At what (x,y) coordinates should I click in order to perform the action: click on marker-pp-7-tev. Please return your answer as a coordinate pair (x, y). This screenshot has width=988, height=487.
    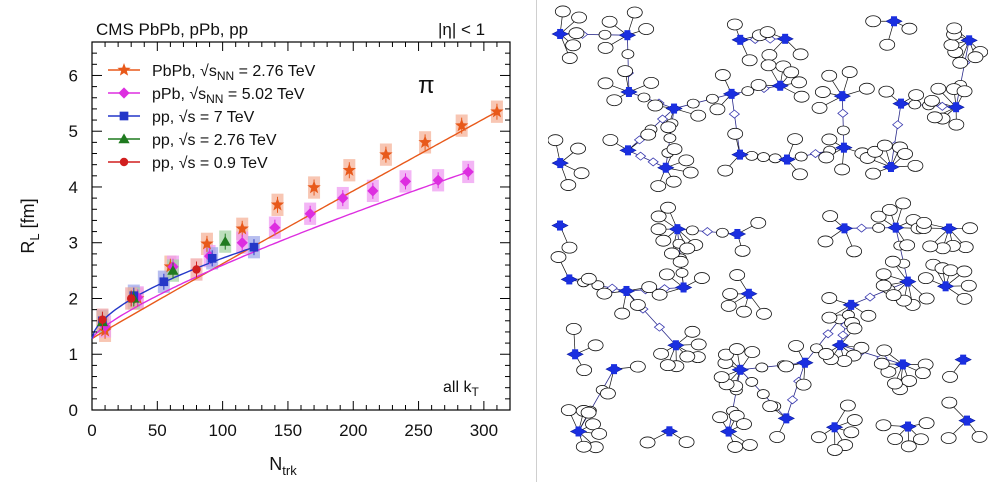
    Looking at the image, I should click on (212, 258).